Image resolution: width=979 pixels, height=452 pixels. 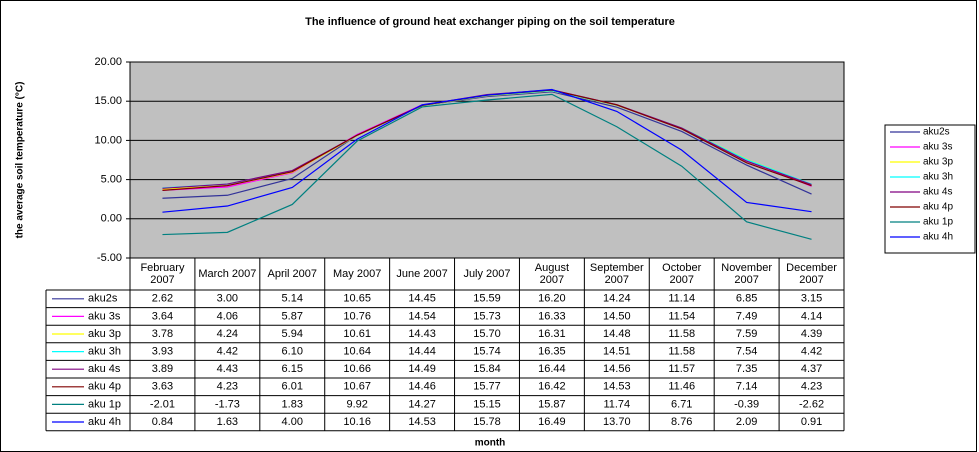 What do you see at coordinates (108, 101) in the screenshot?
I see `y-tick-label: 15.00` at bounding box center [108, 101].